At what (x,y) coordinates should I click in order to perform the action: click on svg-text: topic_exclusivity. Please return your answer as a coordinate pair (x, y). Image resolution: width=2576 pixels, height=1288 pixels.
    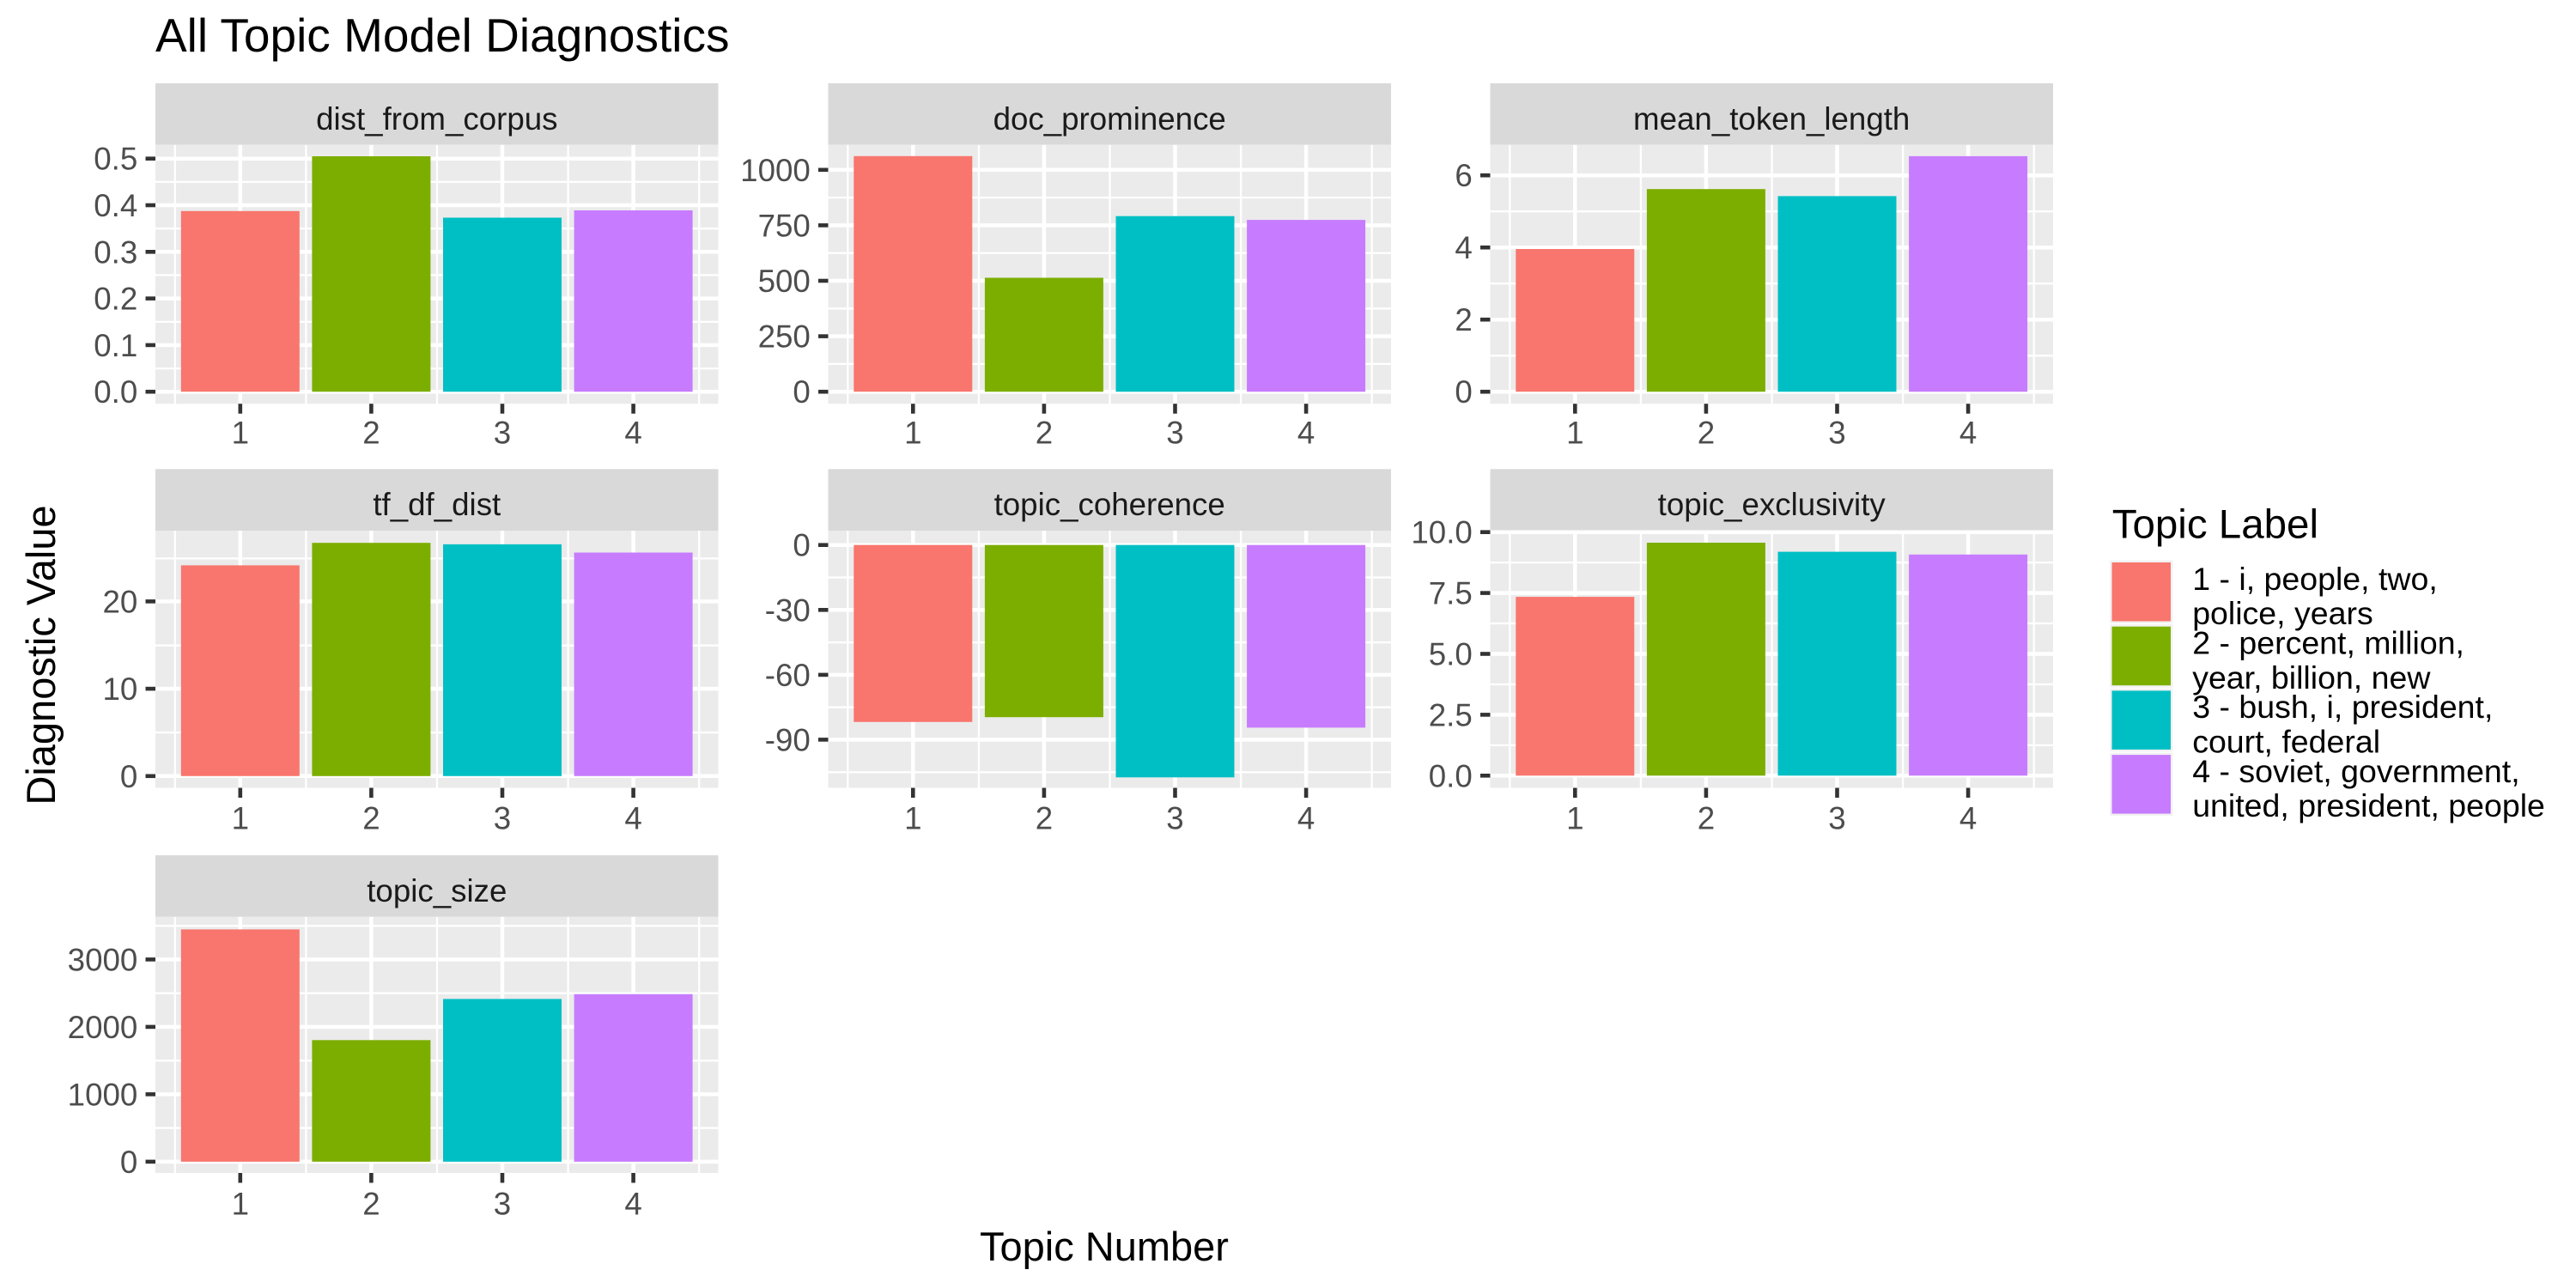
    Looking at the image, I should click on (1772, 505).